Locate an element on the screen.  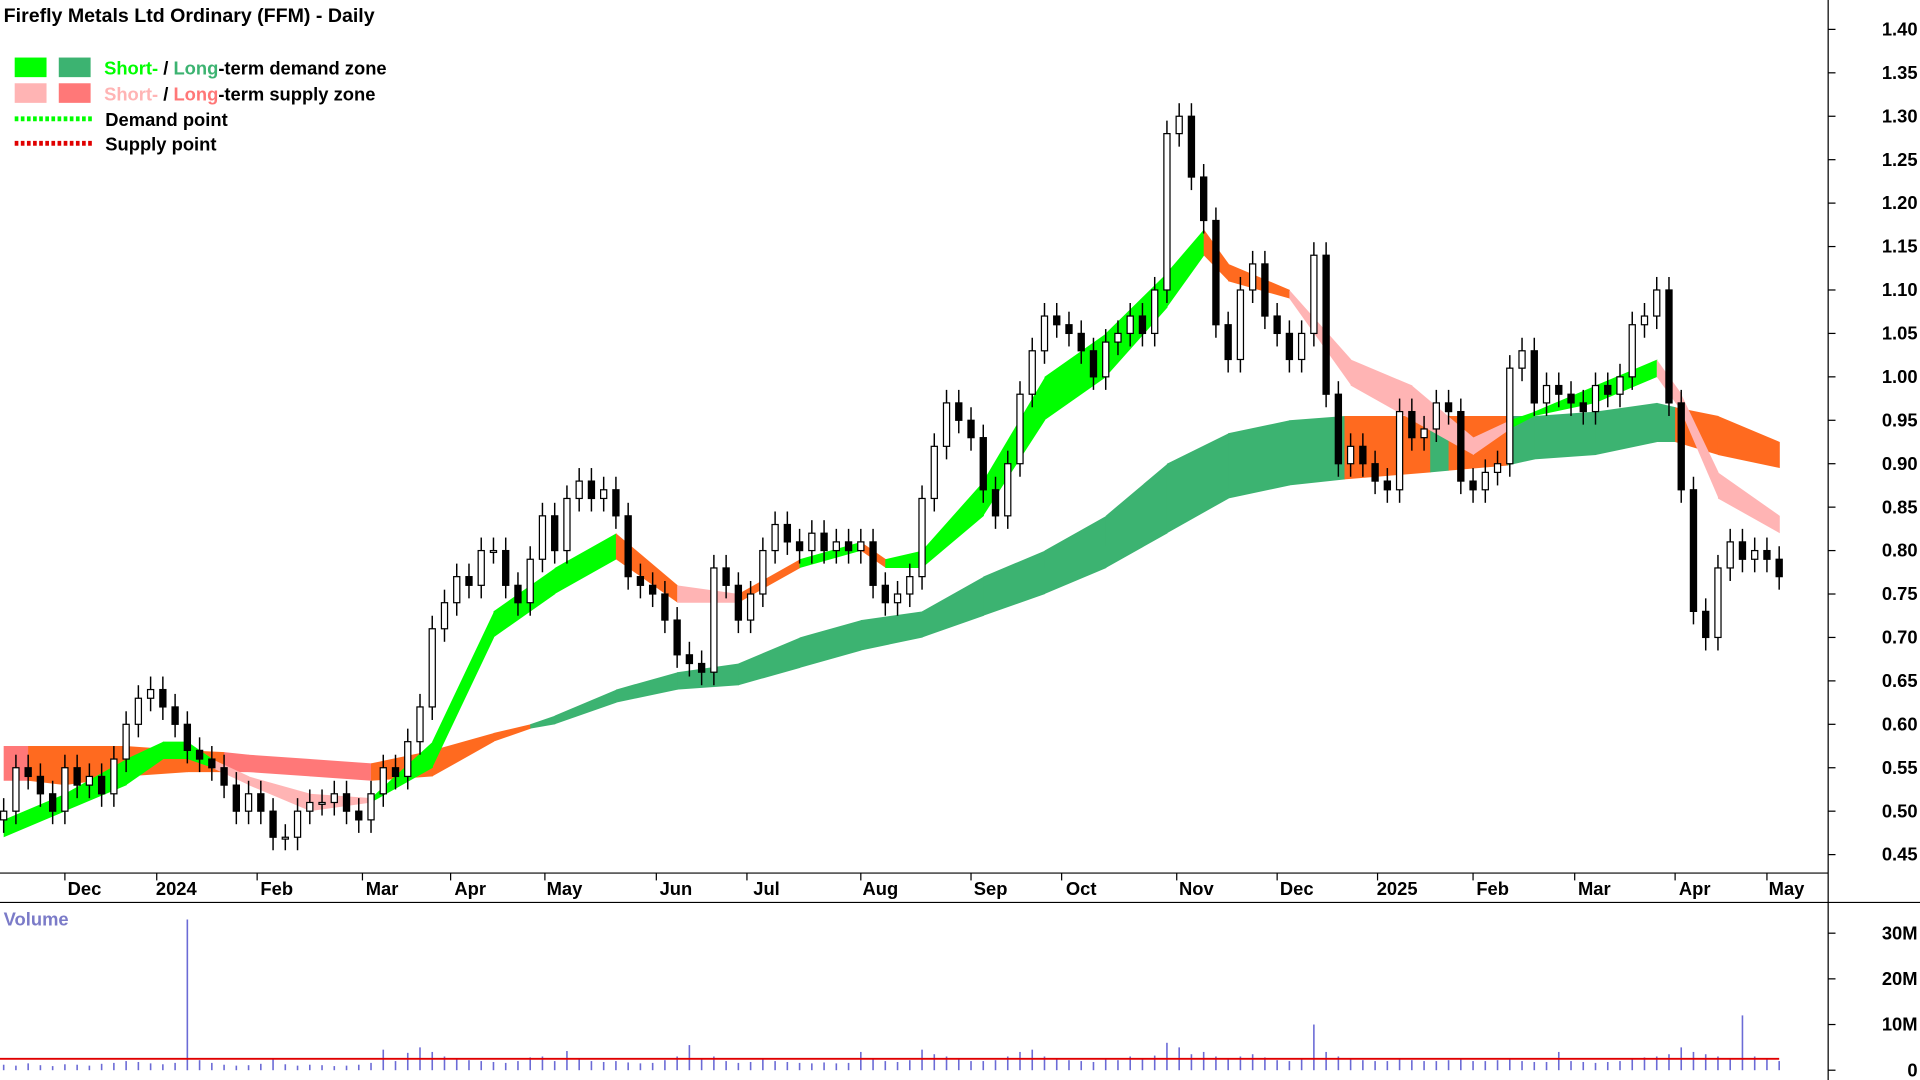
month-tick-label: 2025 is located at coordinates (1397, 888).